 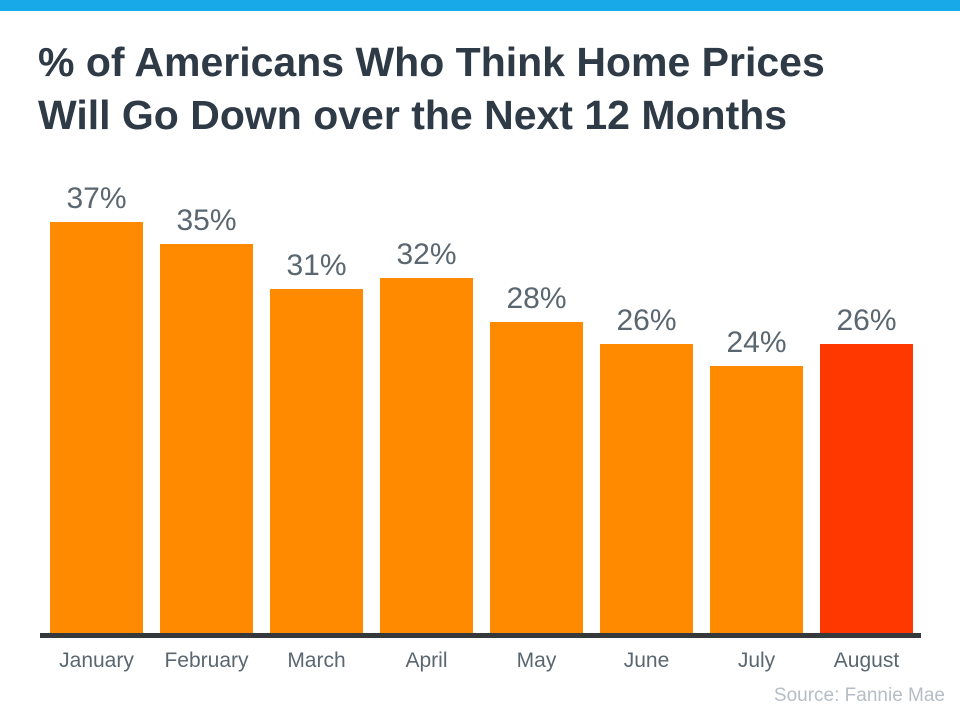 What do you see at coordinates (536, 477) in the screenshot?
I see `bar-may` at bounding box center [536, 477].